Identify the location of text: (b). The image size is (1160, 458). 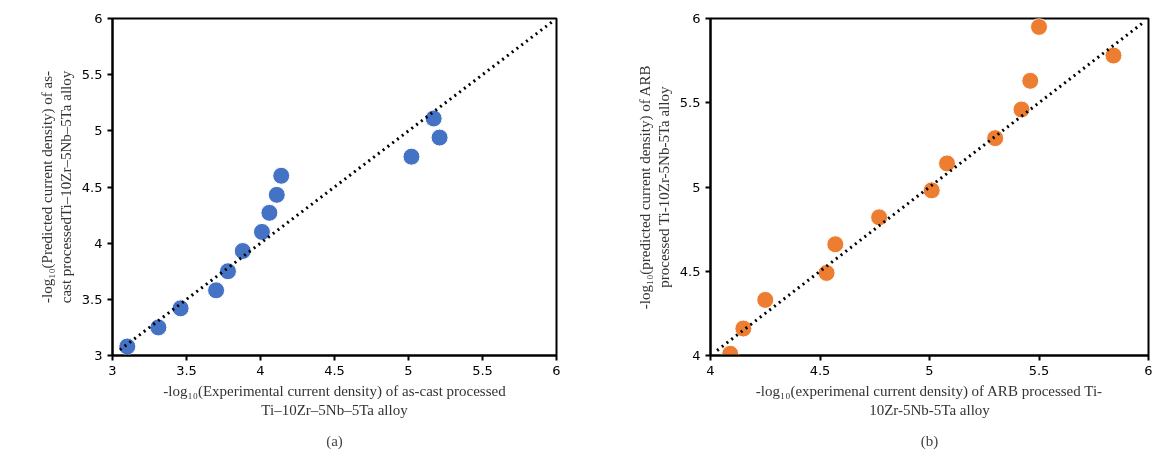
(929, 441).